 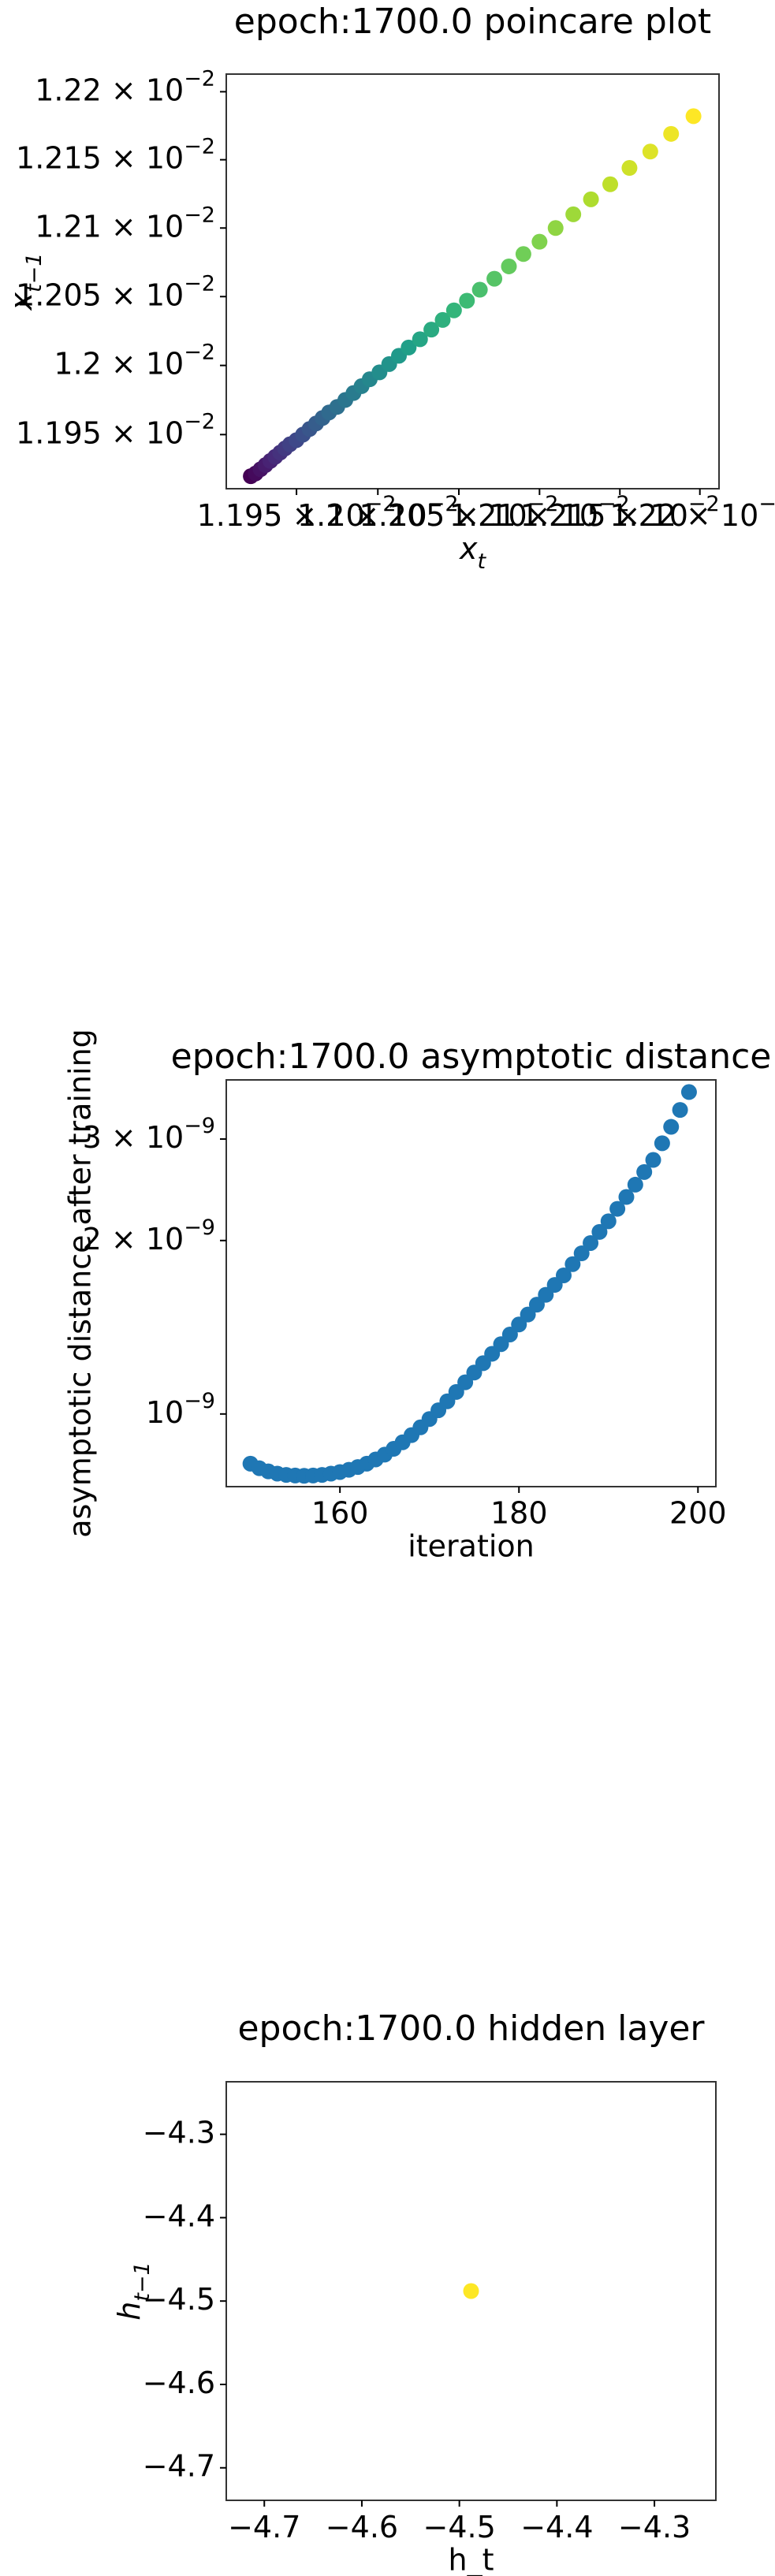 I want to click on x-tick-label-main: −4.3, so click(x=654, y=2527).